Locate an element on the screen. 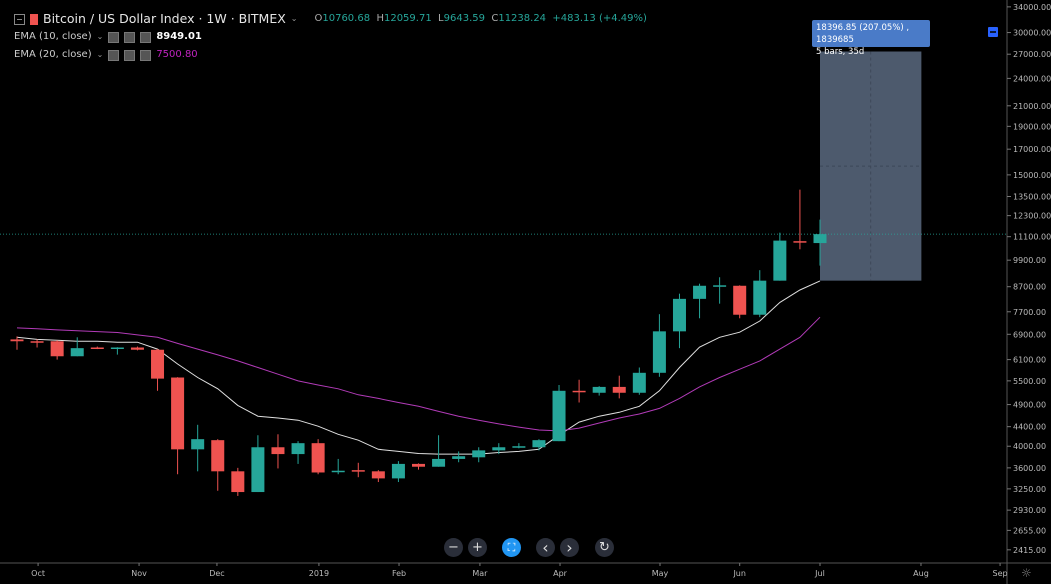 The width and height of the screenshot is (1051, 584). scroll-back-button: ‹ is located at coordinates (545, 547).